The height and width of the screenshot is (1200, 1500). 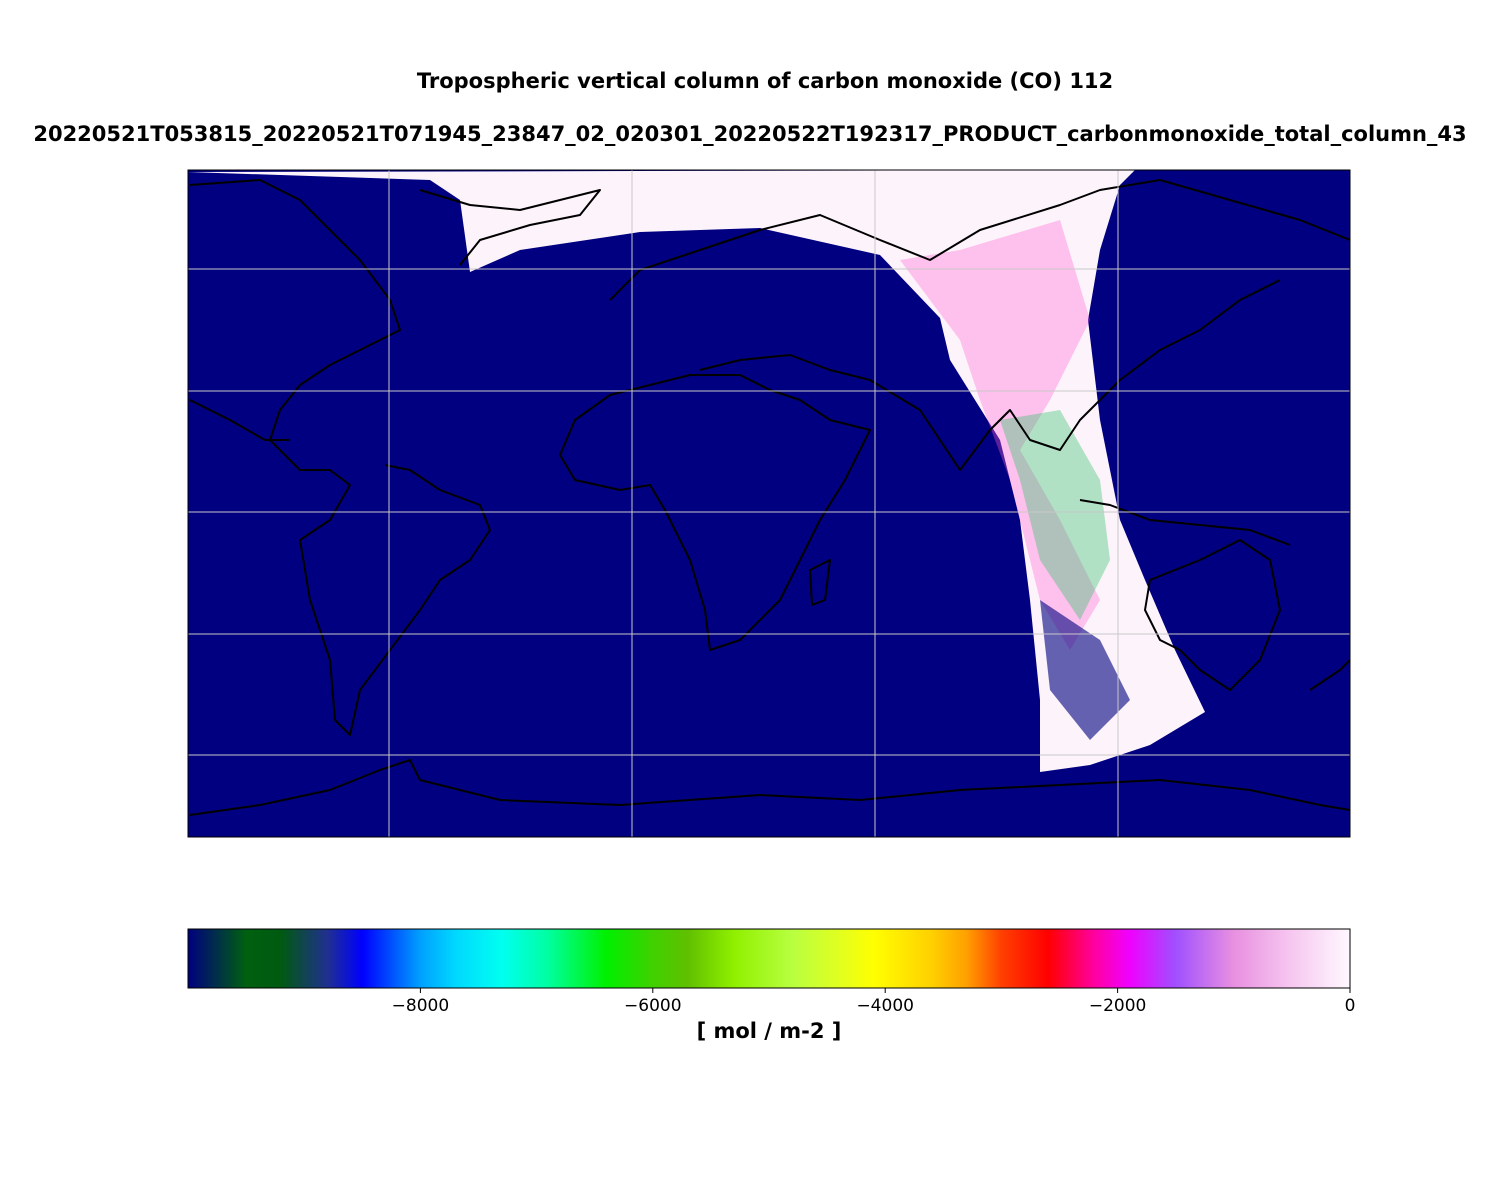 What do you see at coordinates (1185, 522) in the screenshot?
I see `coastline-indonesia` at bounding box center [1185, 522].